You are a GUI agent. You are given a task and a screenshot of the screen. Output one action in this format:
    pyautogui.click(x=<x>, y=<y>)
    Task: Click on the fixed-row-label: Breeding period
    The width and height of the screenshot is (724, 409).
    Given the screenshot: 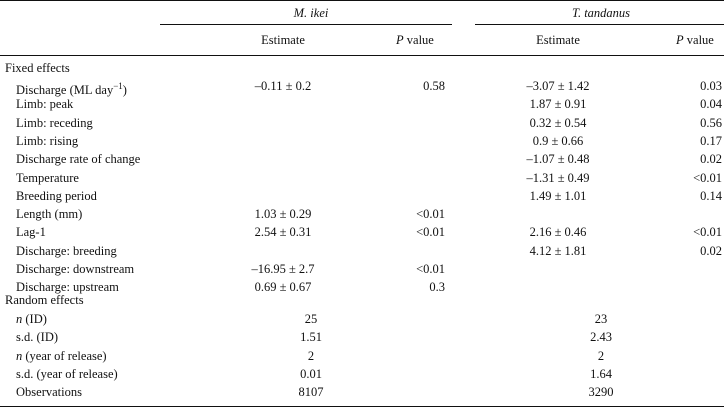 What is the action you would take?
    pyautogui.click(x=56, y=196)
    